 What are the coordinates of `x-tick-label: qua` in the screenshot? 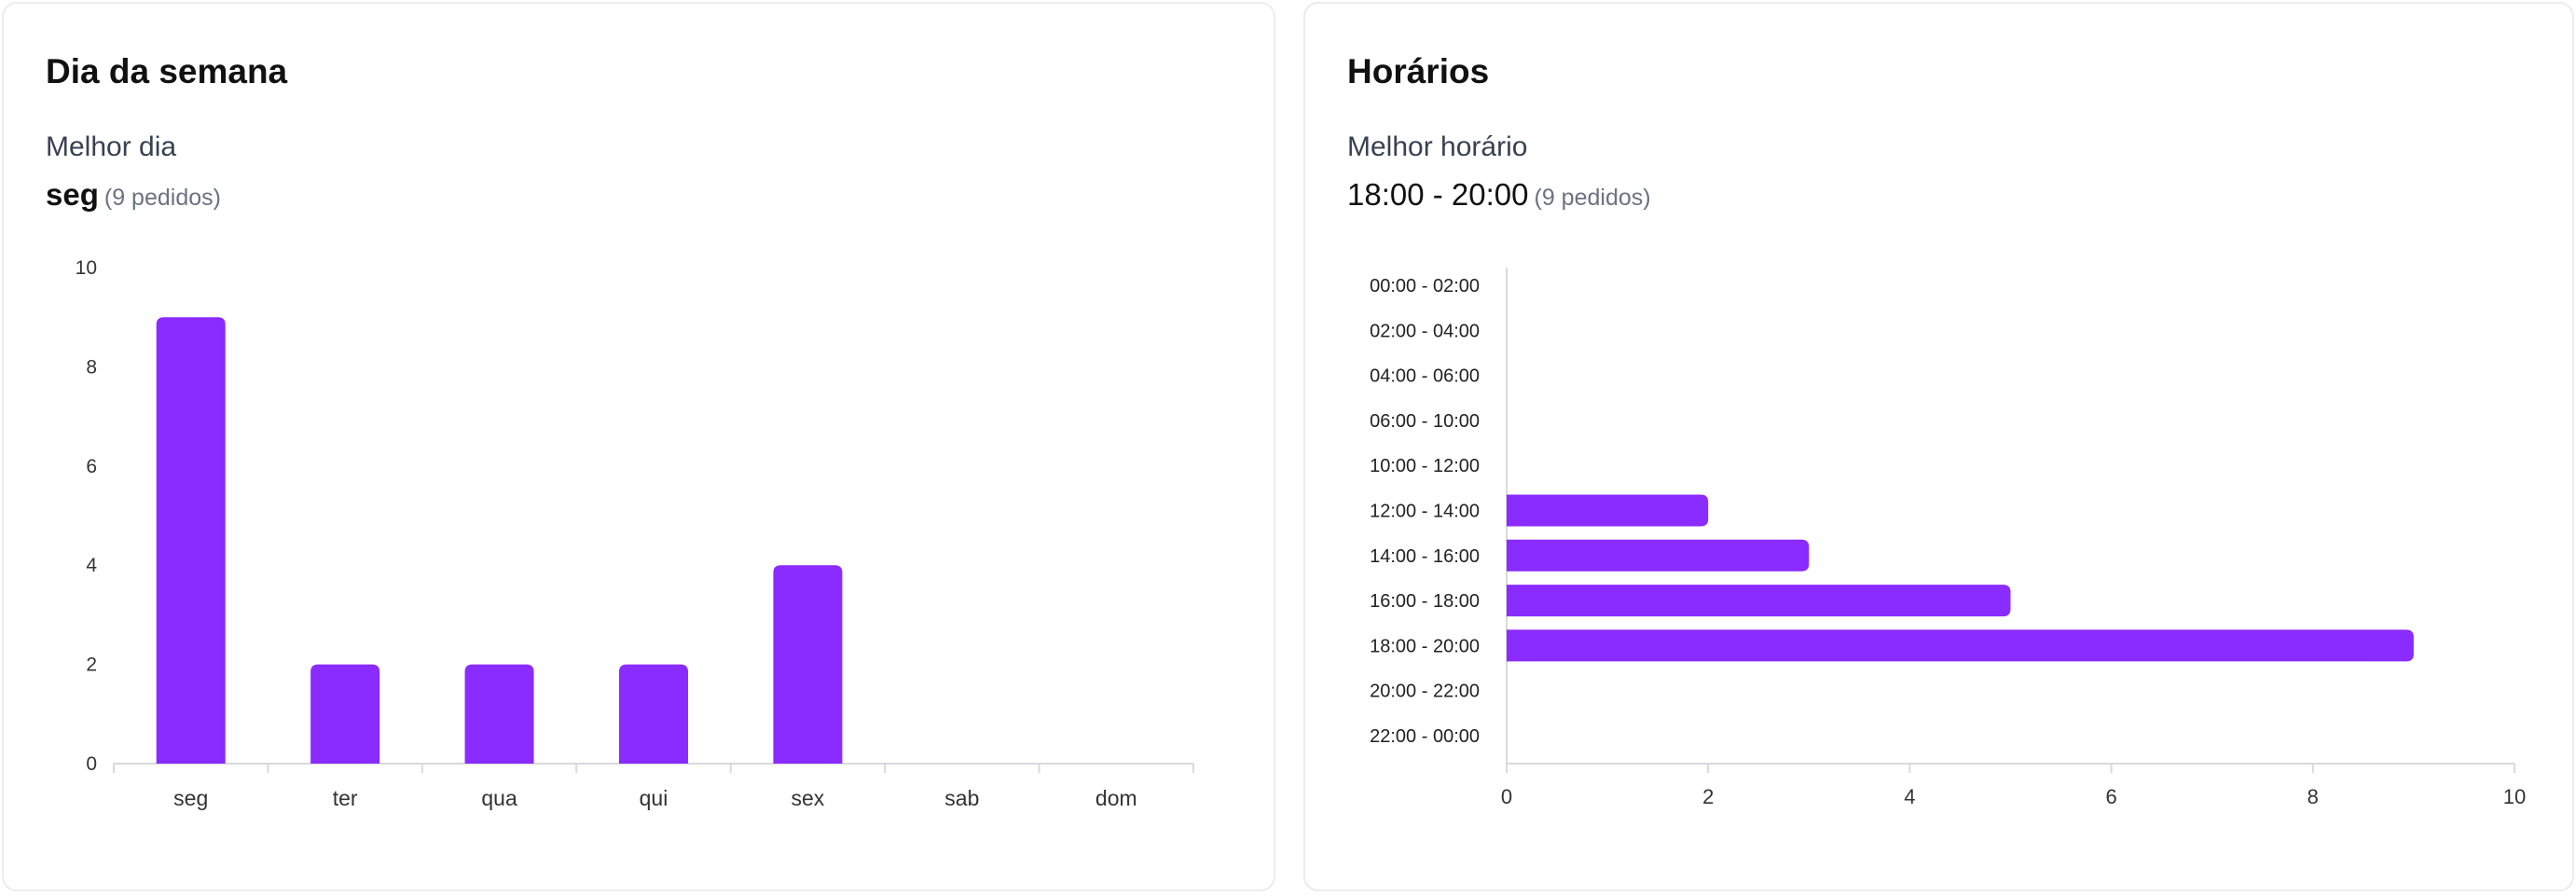 It's located at (499, 798).